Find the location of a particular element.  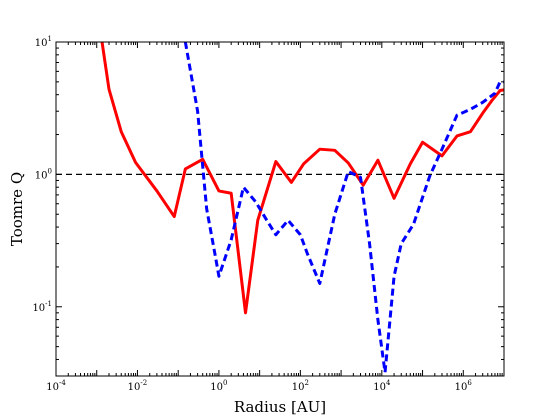

x-tick-label: 10⁻⁴ is located at coordinates (56, 386).